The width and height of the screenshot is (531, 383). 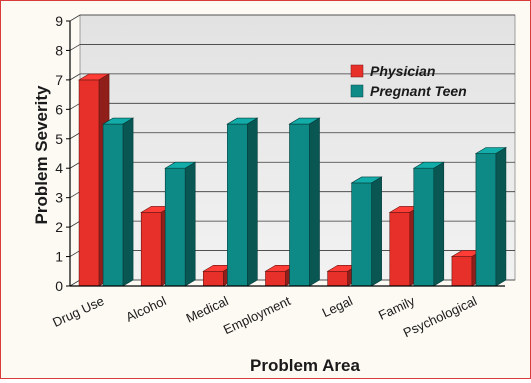 What do you see at coordinates (59, 227) in the screenshot?
I see `y-tick-label: 2` at bounding box center [59, 227].